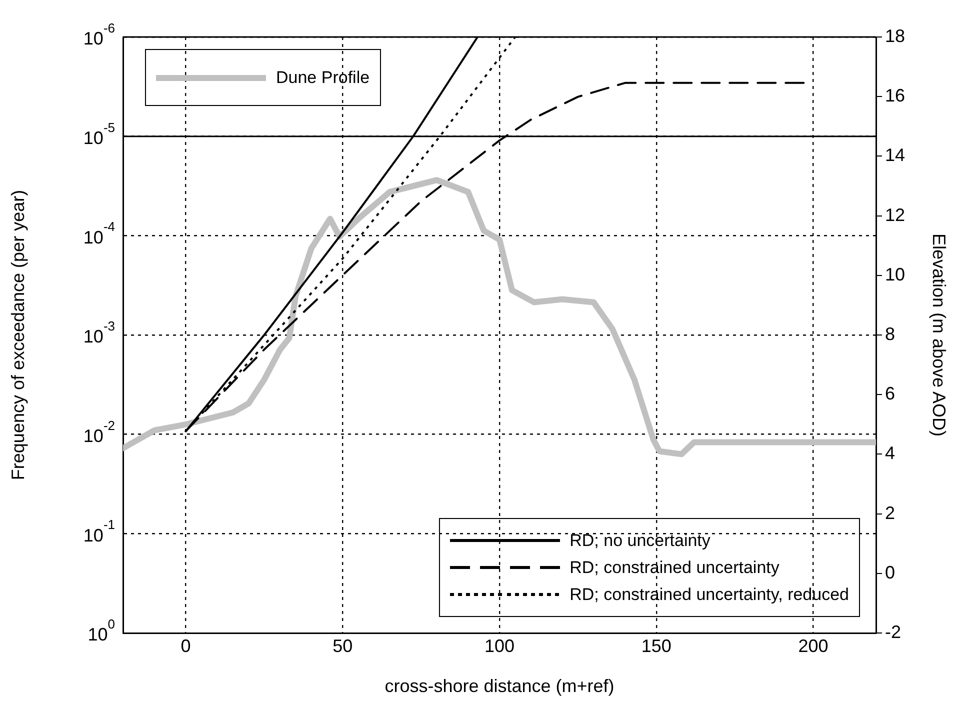 This screenshot has height=704, width=957. What do you see at coordinates (342, 646) in the screenshot?
I see `x-tick-label: 50` at bounding box center [342, 646].